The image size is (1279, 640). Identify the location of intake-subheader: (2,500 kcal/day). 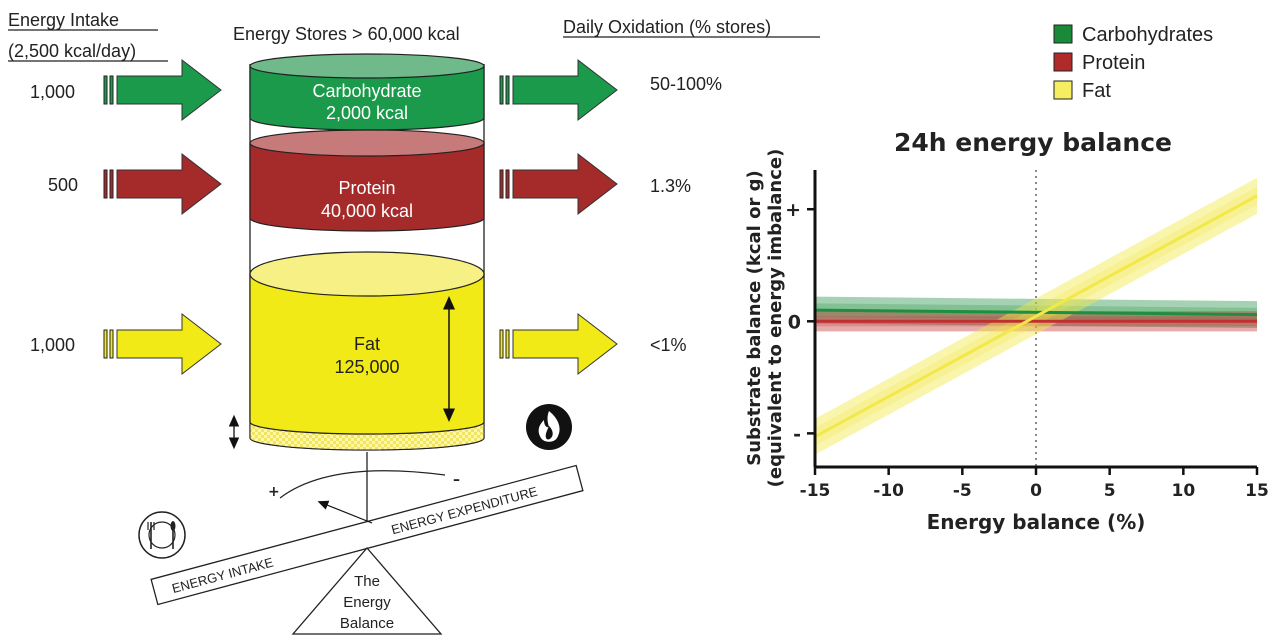
(72, 51).